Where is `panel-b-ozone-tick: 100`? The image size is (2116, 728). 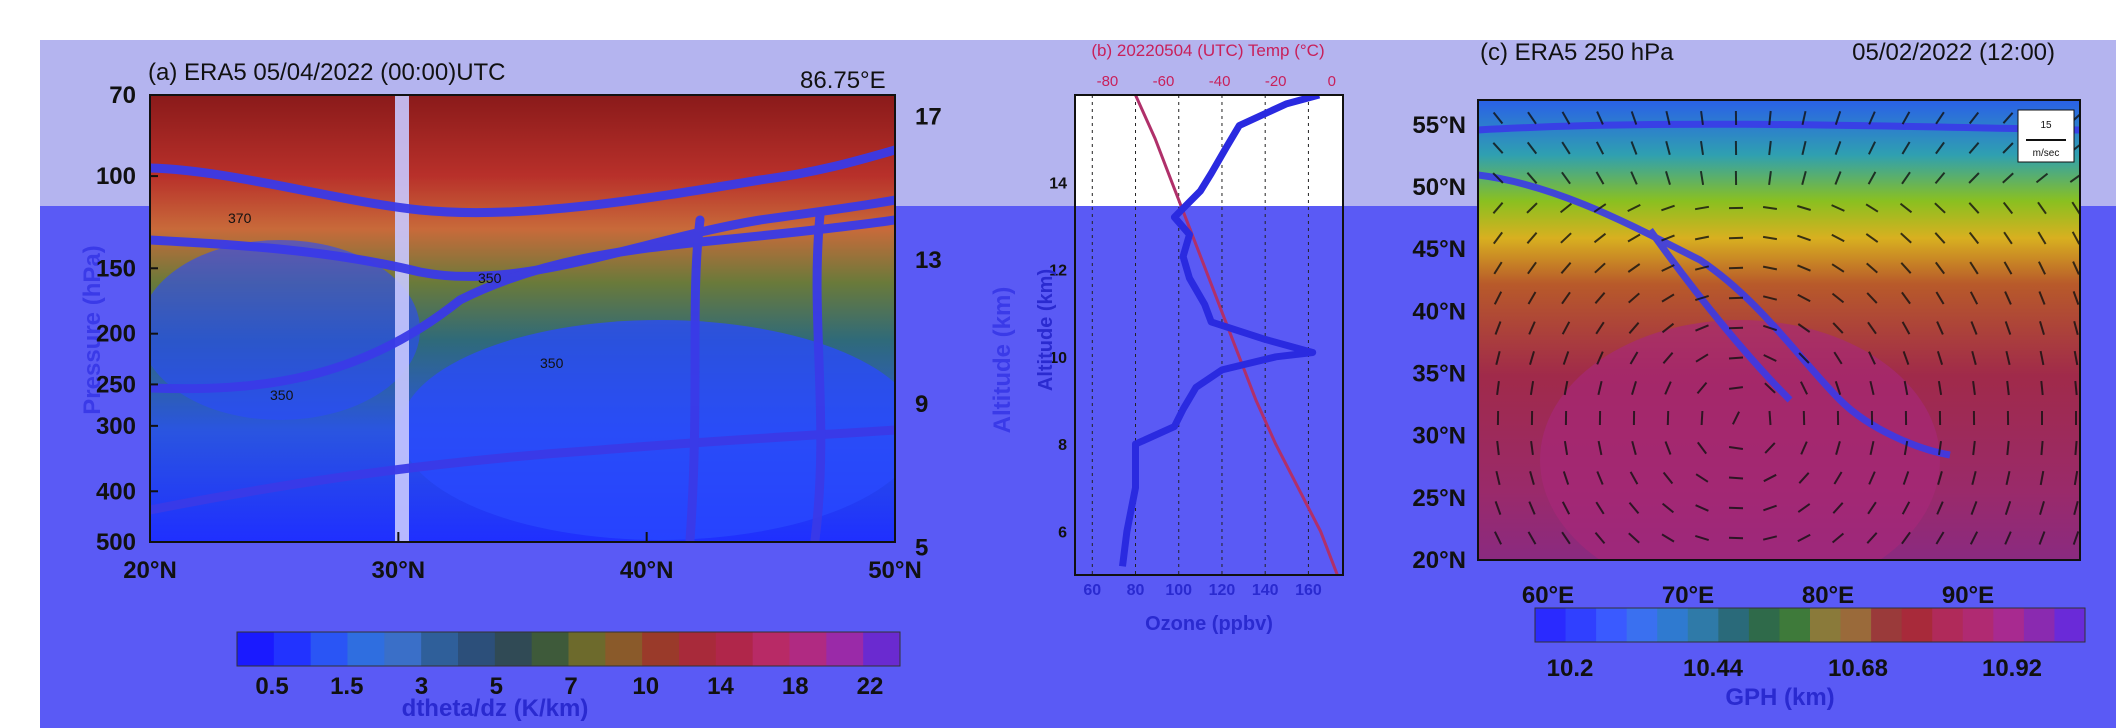 panel-b-ozone-tick: 100 is located at coordinates (1178, 590).